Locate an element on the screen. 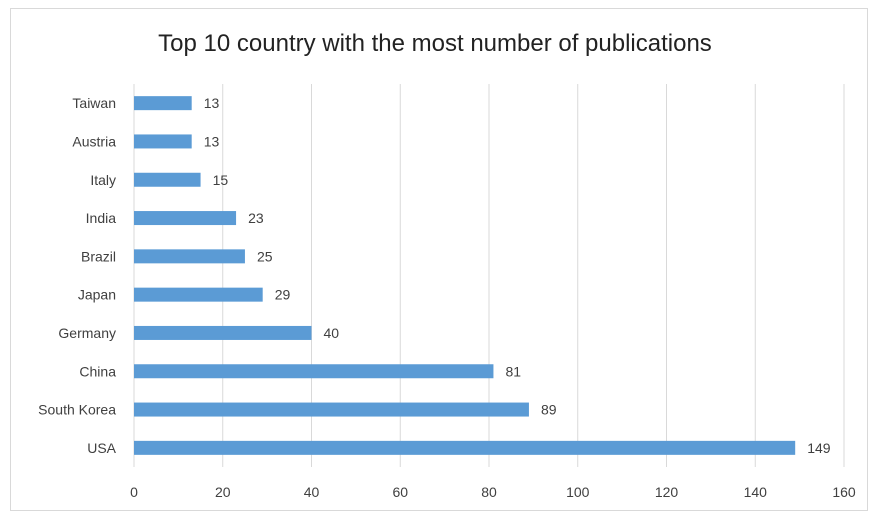  bar-taiwan is located at coordinates (163, 103).